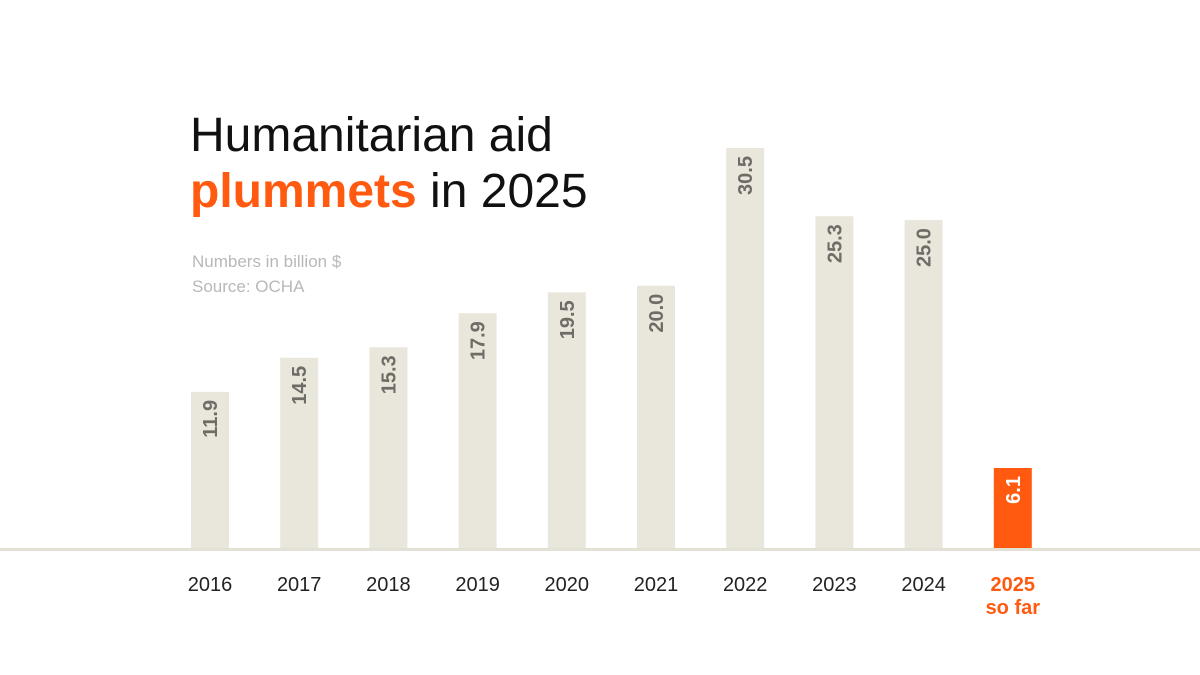 This screenshot has height=675, width=1200. Describe the element at coordinates (656, 585) in the screenshot. I see `x-tick-label-2021: 2021` at that location.